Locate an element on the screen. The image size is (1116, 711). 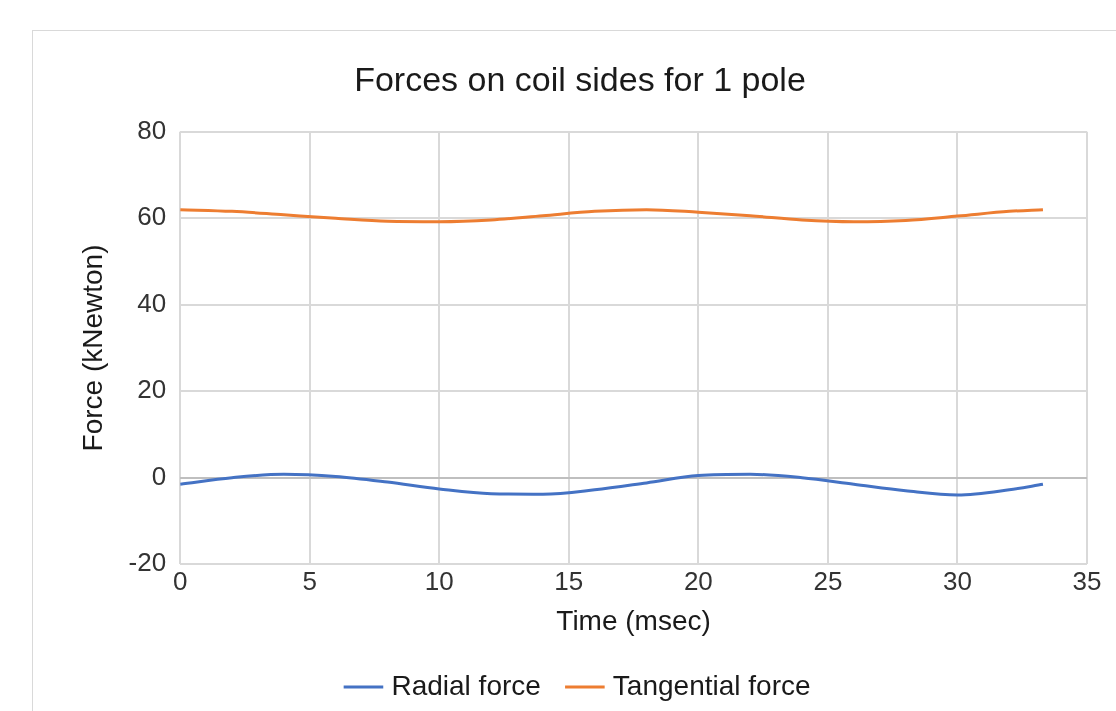
x-tick-label: 0 is located at coordinates (180, 580).